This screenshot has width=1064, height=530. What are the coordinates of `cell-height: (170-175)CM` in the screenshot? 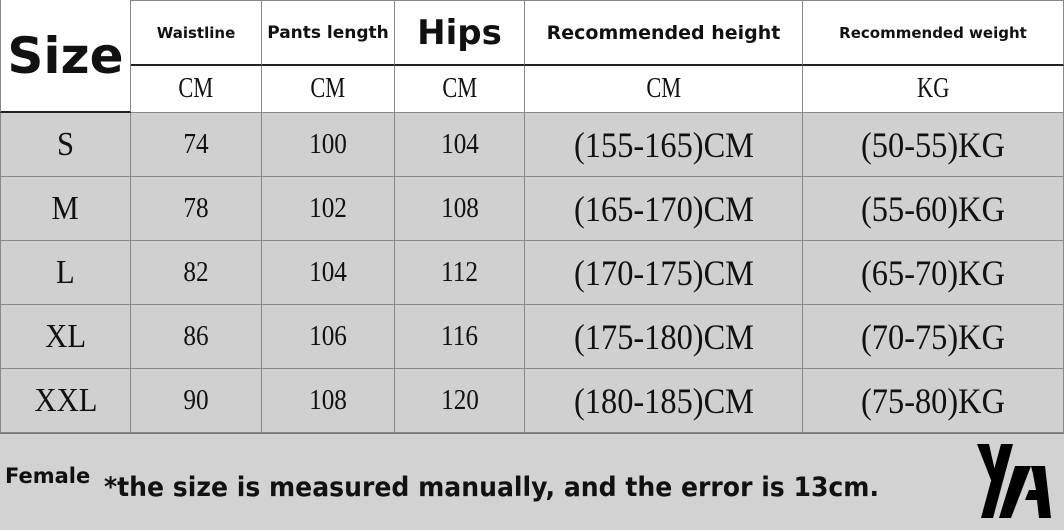 It's located at (664, 273).